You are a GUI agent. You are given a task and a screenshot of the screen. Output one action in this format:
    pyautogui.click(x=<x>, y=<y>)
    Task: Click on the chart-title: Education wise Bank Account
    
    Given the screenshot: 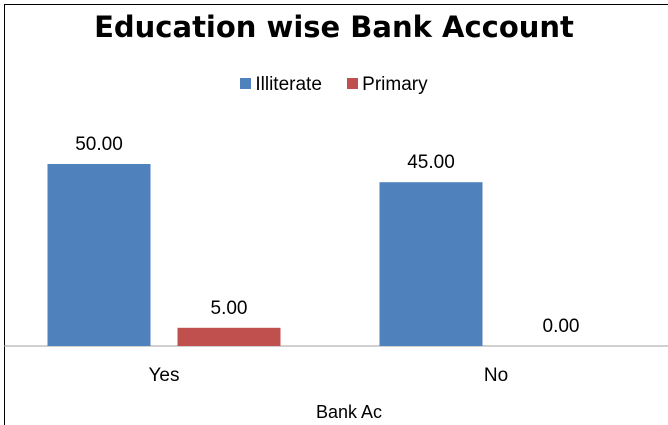 What is the action you would take?
    pyautogui.click(x=334, y=27)
    